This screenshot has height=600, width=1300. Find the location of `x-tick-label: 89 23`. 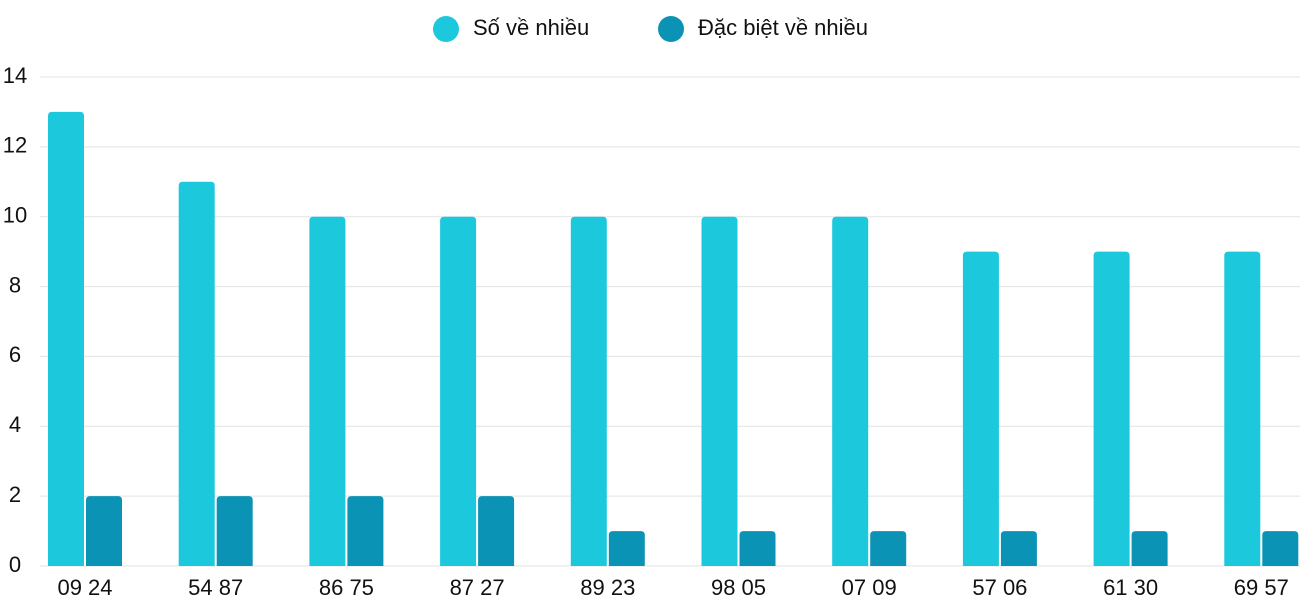

x-tick-label: 89 23 is located at coordinates (607, 587).